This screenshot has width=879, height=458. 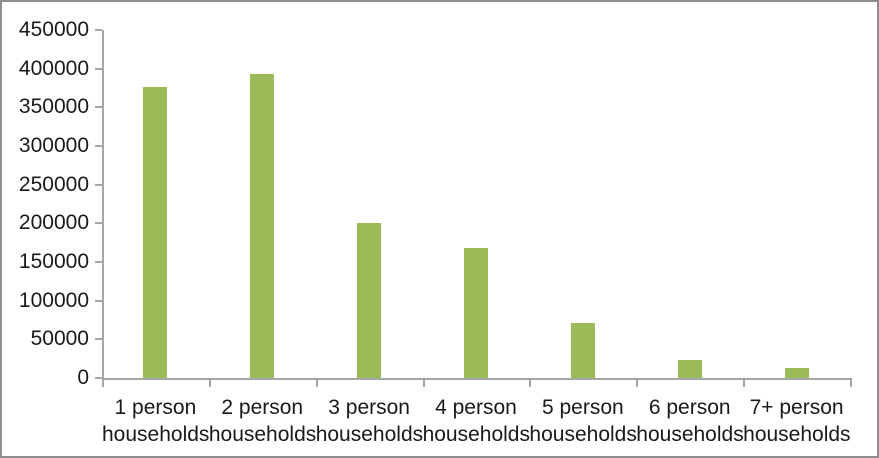 I want to click on x-category-label-line1: 2 person, so click(x=262, y=407).